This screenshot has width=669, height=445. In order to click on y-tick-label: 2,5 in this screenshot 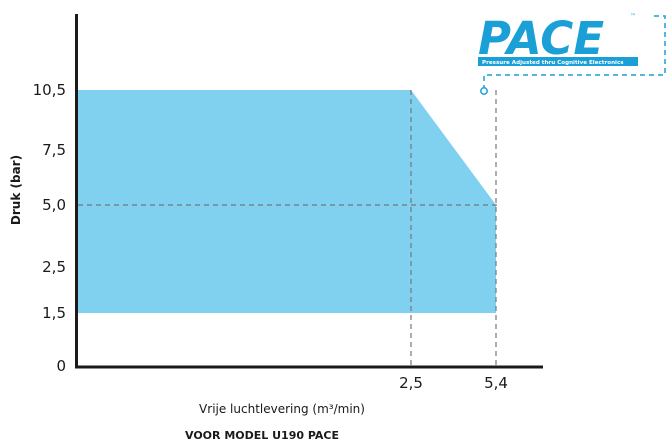, I will do `click(54, 267)`.